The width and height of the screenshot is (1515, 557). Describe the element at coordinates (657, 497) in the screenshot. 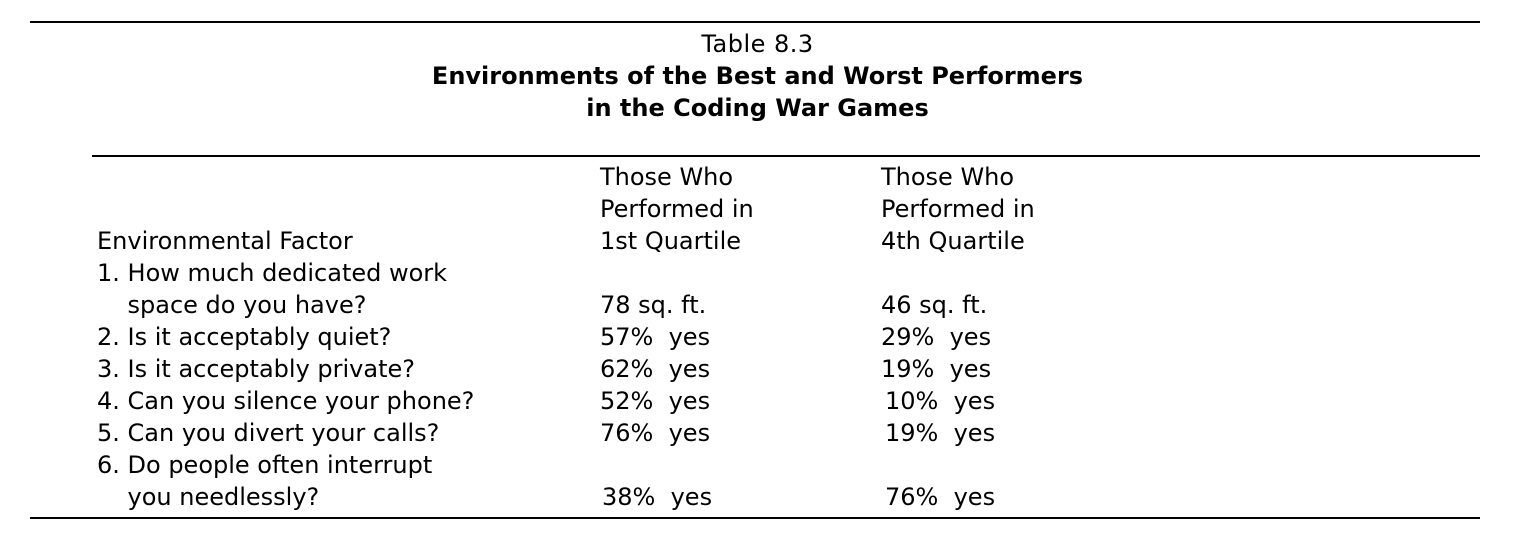

I see `row-6-q1-value: 38% yes` at that location.